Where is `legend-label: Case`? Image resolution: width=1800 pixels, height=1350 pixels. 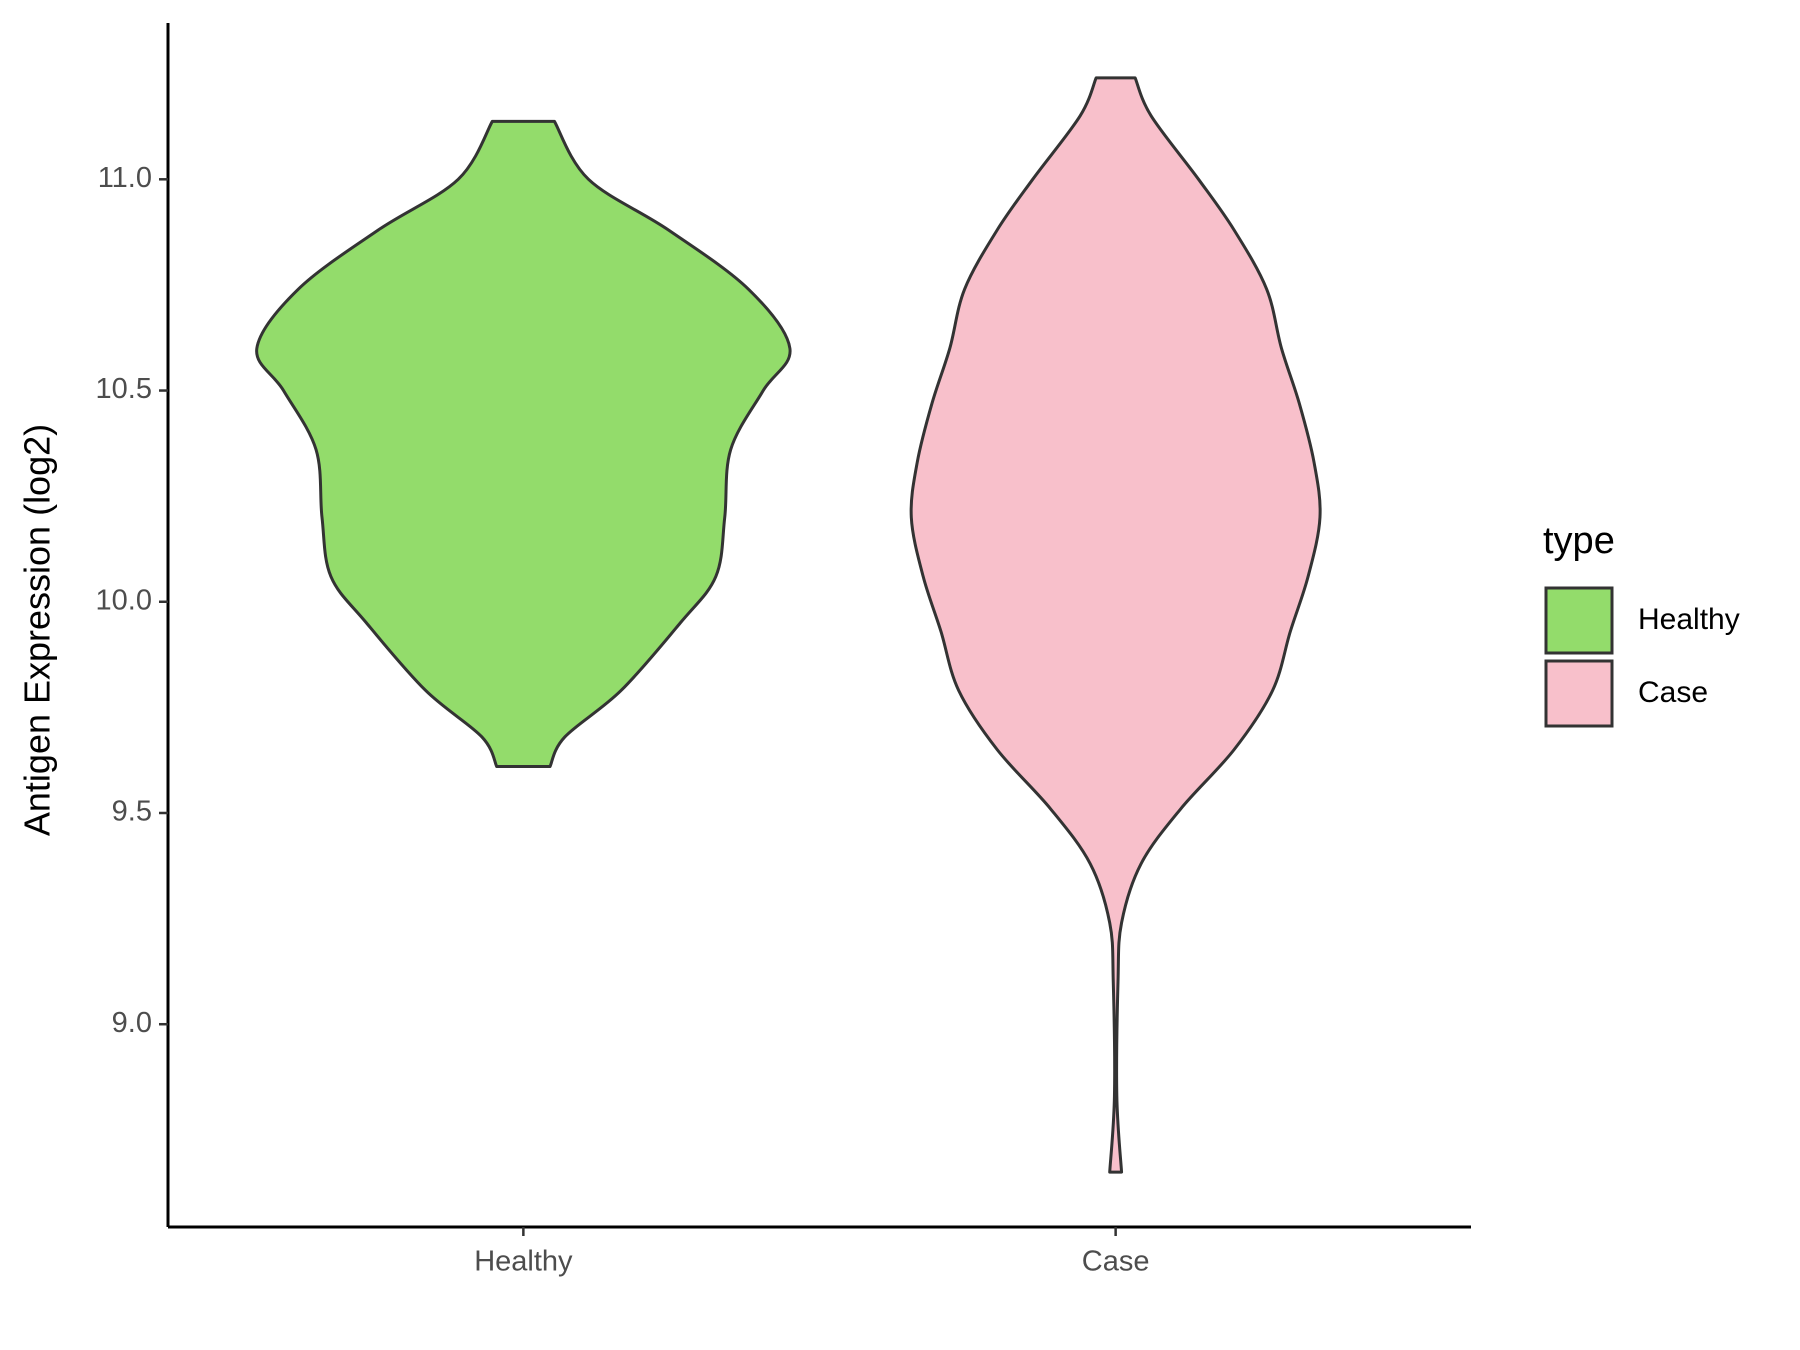
legend-label: Case is located at coordinates (1673, 692).